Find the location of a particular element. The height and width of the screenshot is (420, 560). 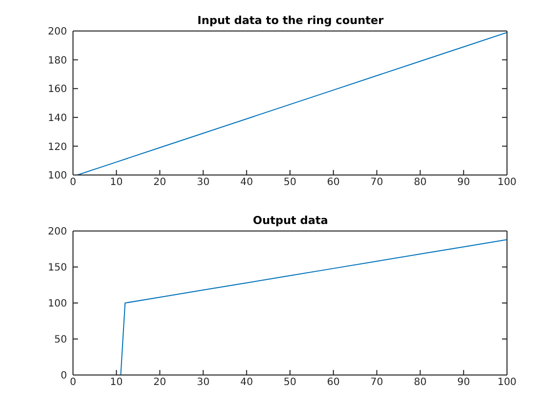

y-tick-label: 120 is located at coordinates (57, 147).